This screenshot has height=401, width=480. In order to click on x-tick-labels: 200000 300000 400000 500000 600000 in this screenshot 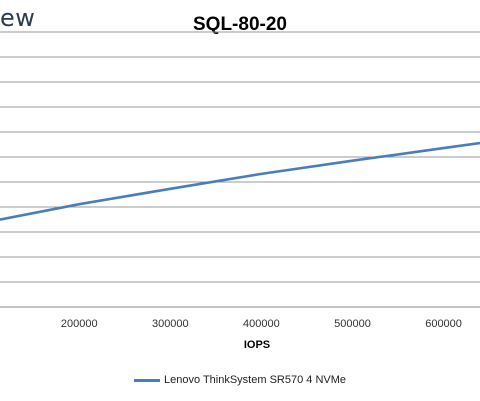, I will do `click(261, 324)`.